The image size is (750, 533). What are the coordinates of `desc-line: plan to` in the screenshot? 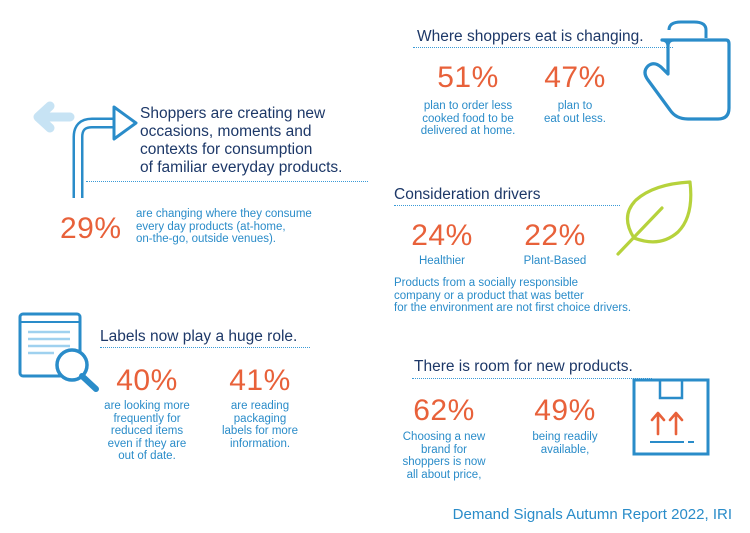 It's located at (575, 106).